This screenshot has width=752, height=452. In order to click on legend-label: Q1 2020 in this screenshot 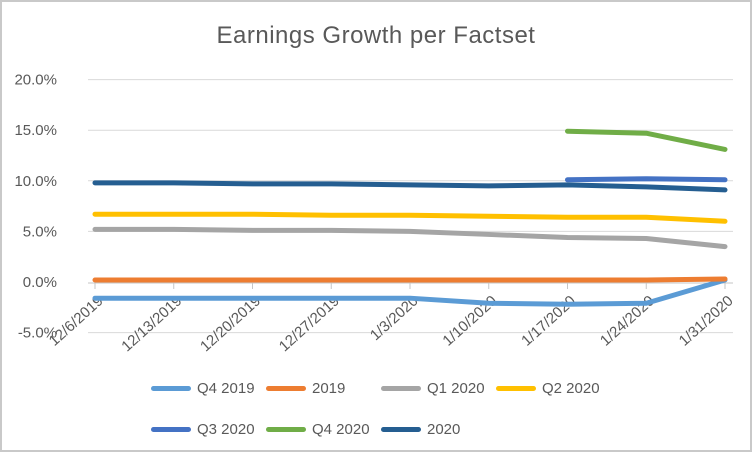, I will do `click(456, 388)`.